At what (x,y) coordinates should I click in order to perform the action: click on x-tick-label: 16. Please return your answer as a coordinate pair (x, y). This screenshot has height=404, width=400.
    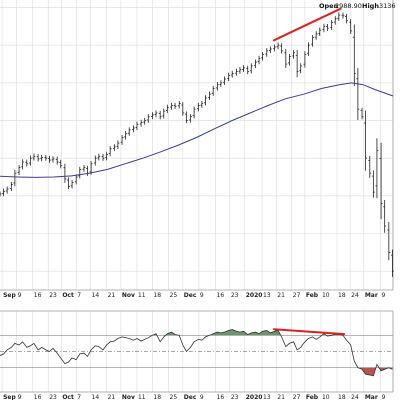
    Looking at the image, I should click on (38, 295).